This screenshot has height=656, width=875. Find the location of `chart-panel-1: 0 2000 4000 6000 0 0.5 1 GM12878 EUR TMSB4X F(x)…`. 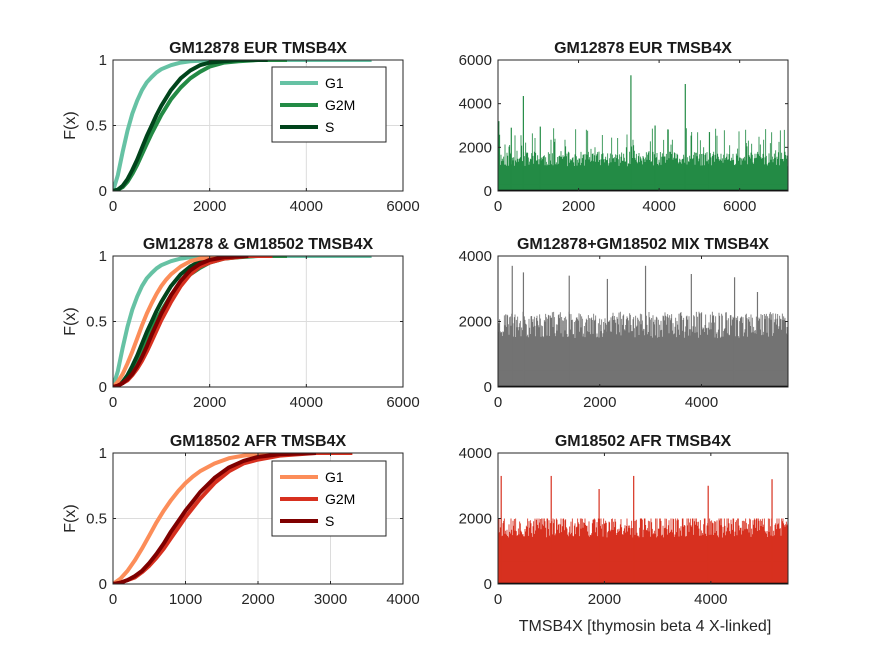

chart-panel-1: 0 2000 4000 6000 0 0.5 1 GM12878 EUR TMSB4X F(x)… is located at coordinates (241, 127).